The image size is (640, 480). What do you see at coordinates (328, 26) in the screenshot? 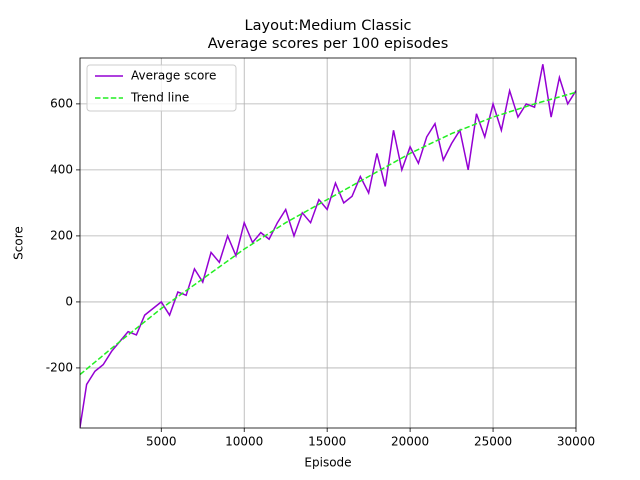
I see `chart-title: Layout:Medium Classic` at bounding box center [328, 26].